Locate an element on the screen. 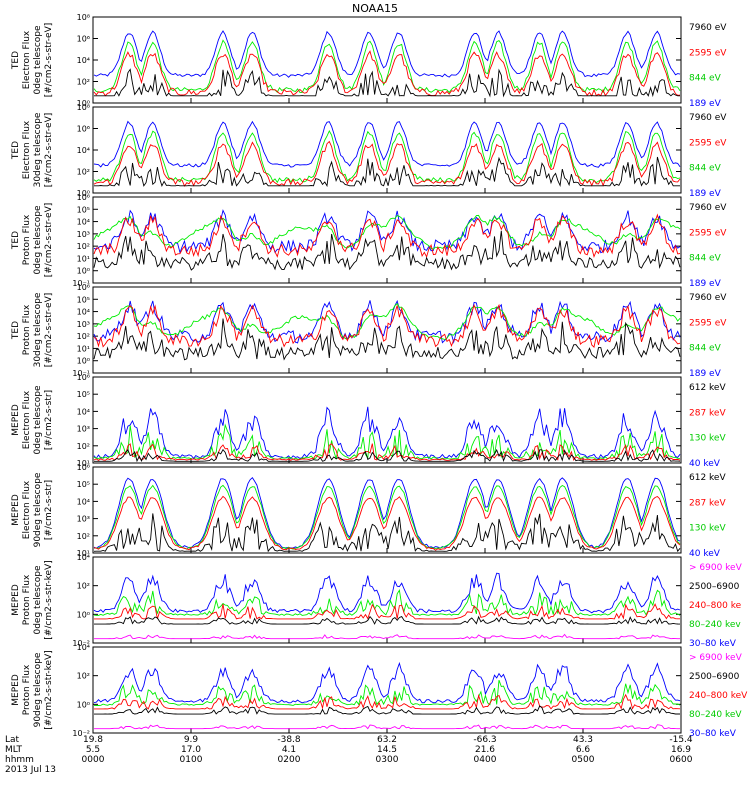  y-tick-label: 10⁻¹ is located at coordinates (81, 373).